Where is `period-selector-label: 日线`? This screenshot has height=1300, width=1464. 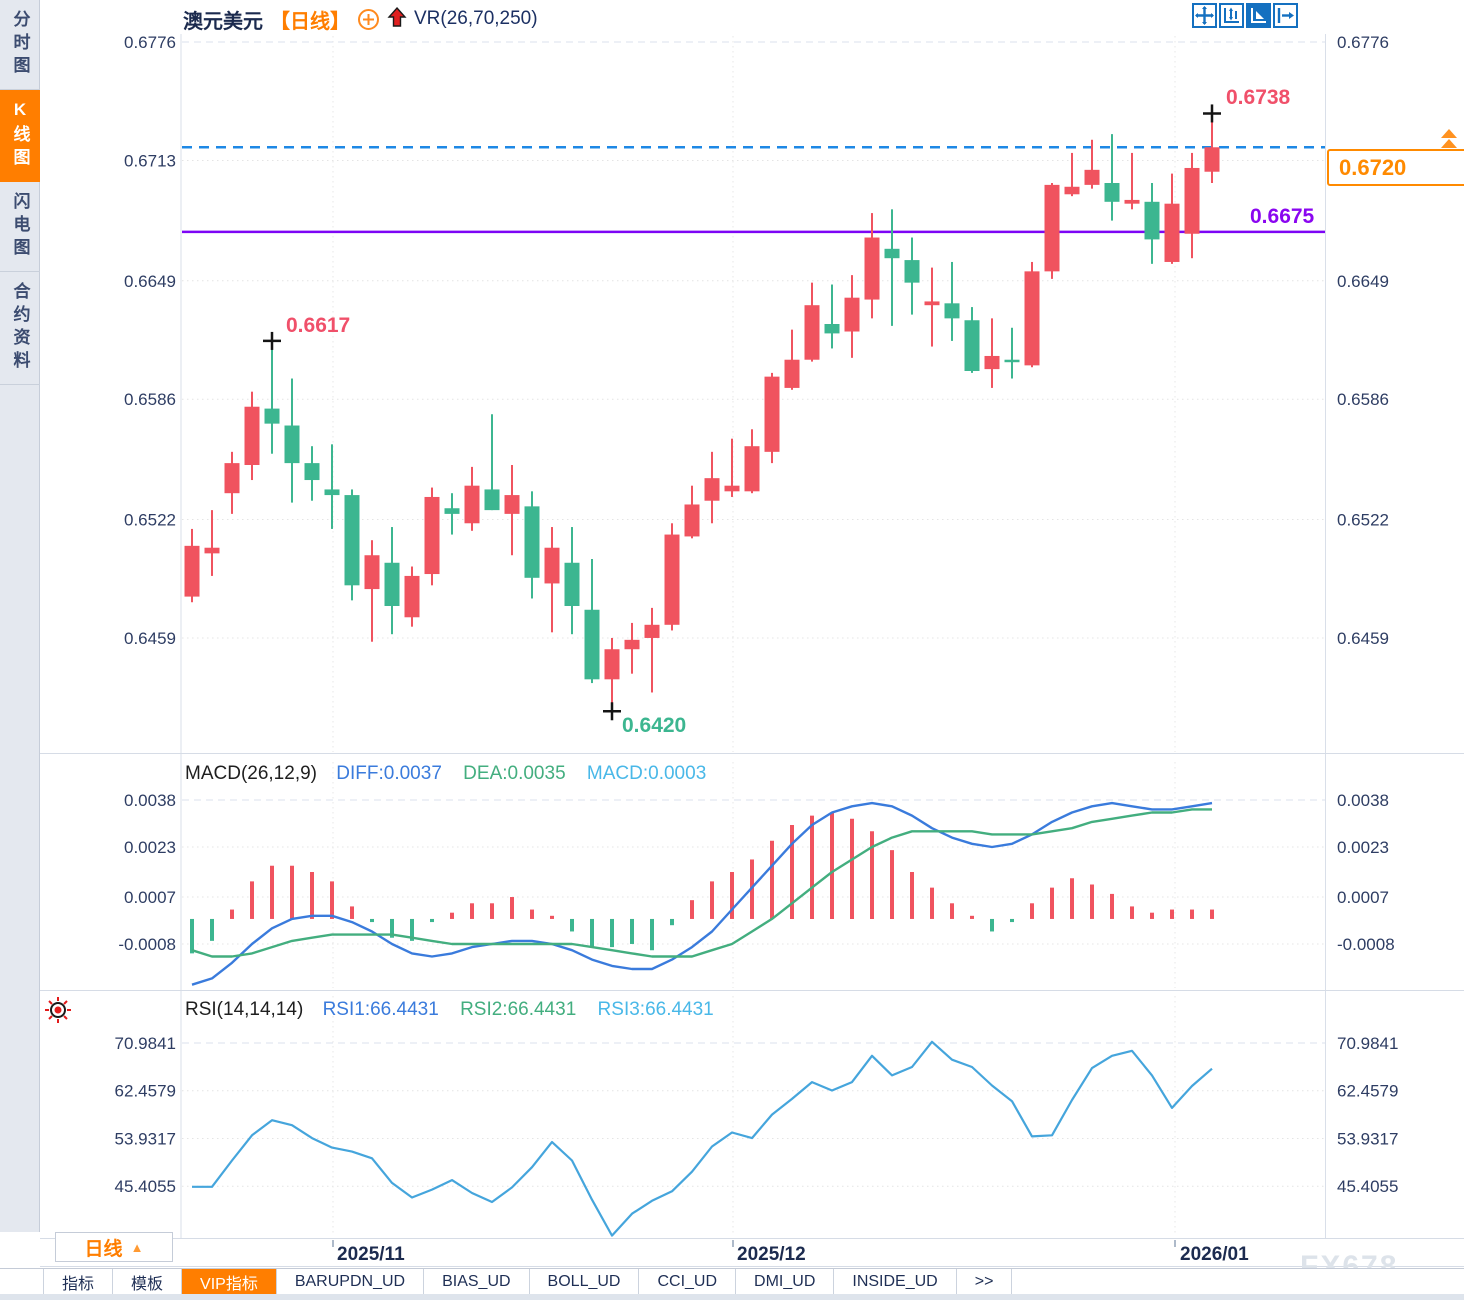 period-selector-label: 日线 is located at coordinates (103, 1249).